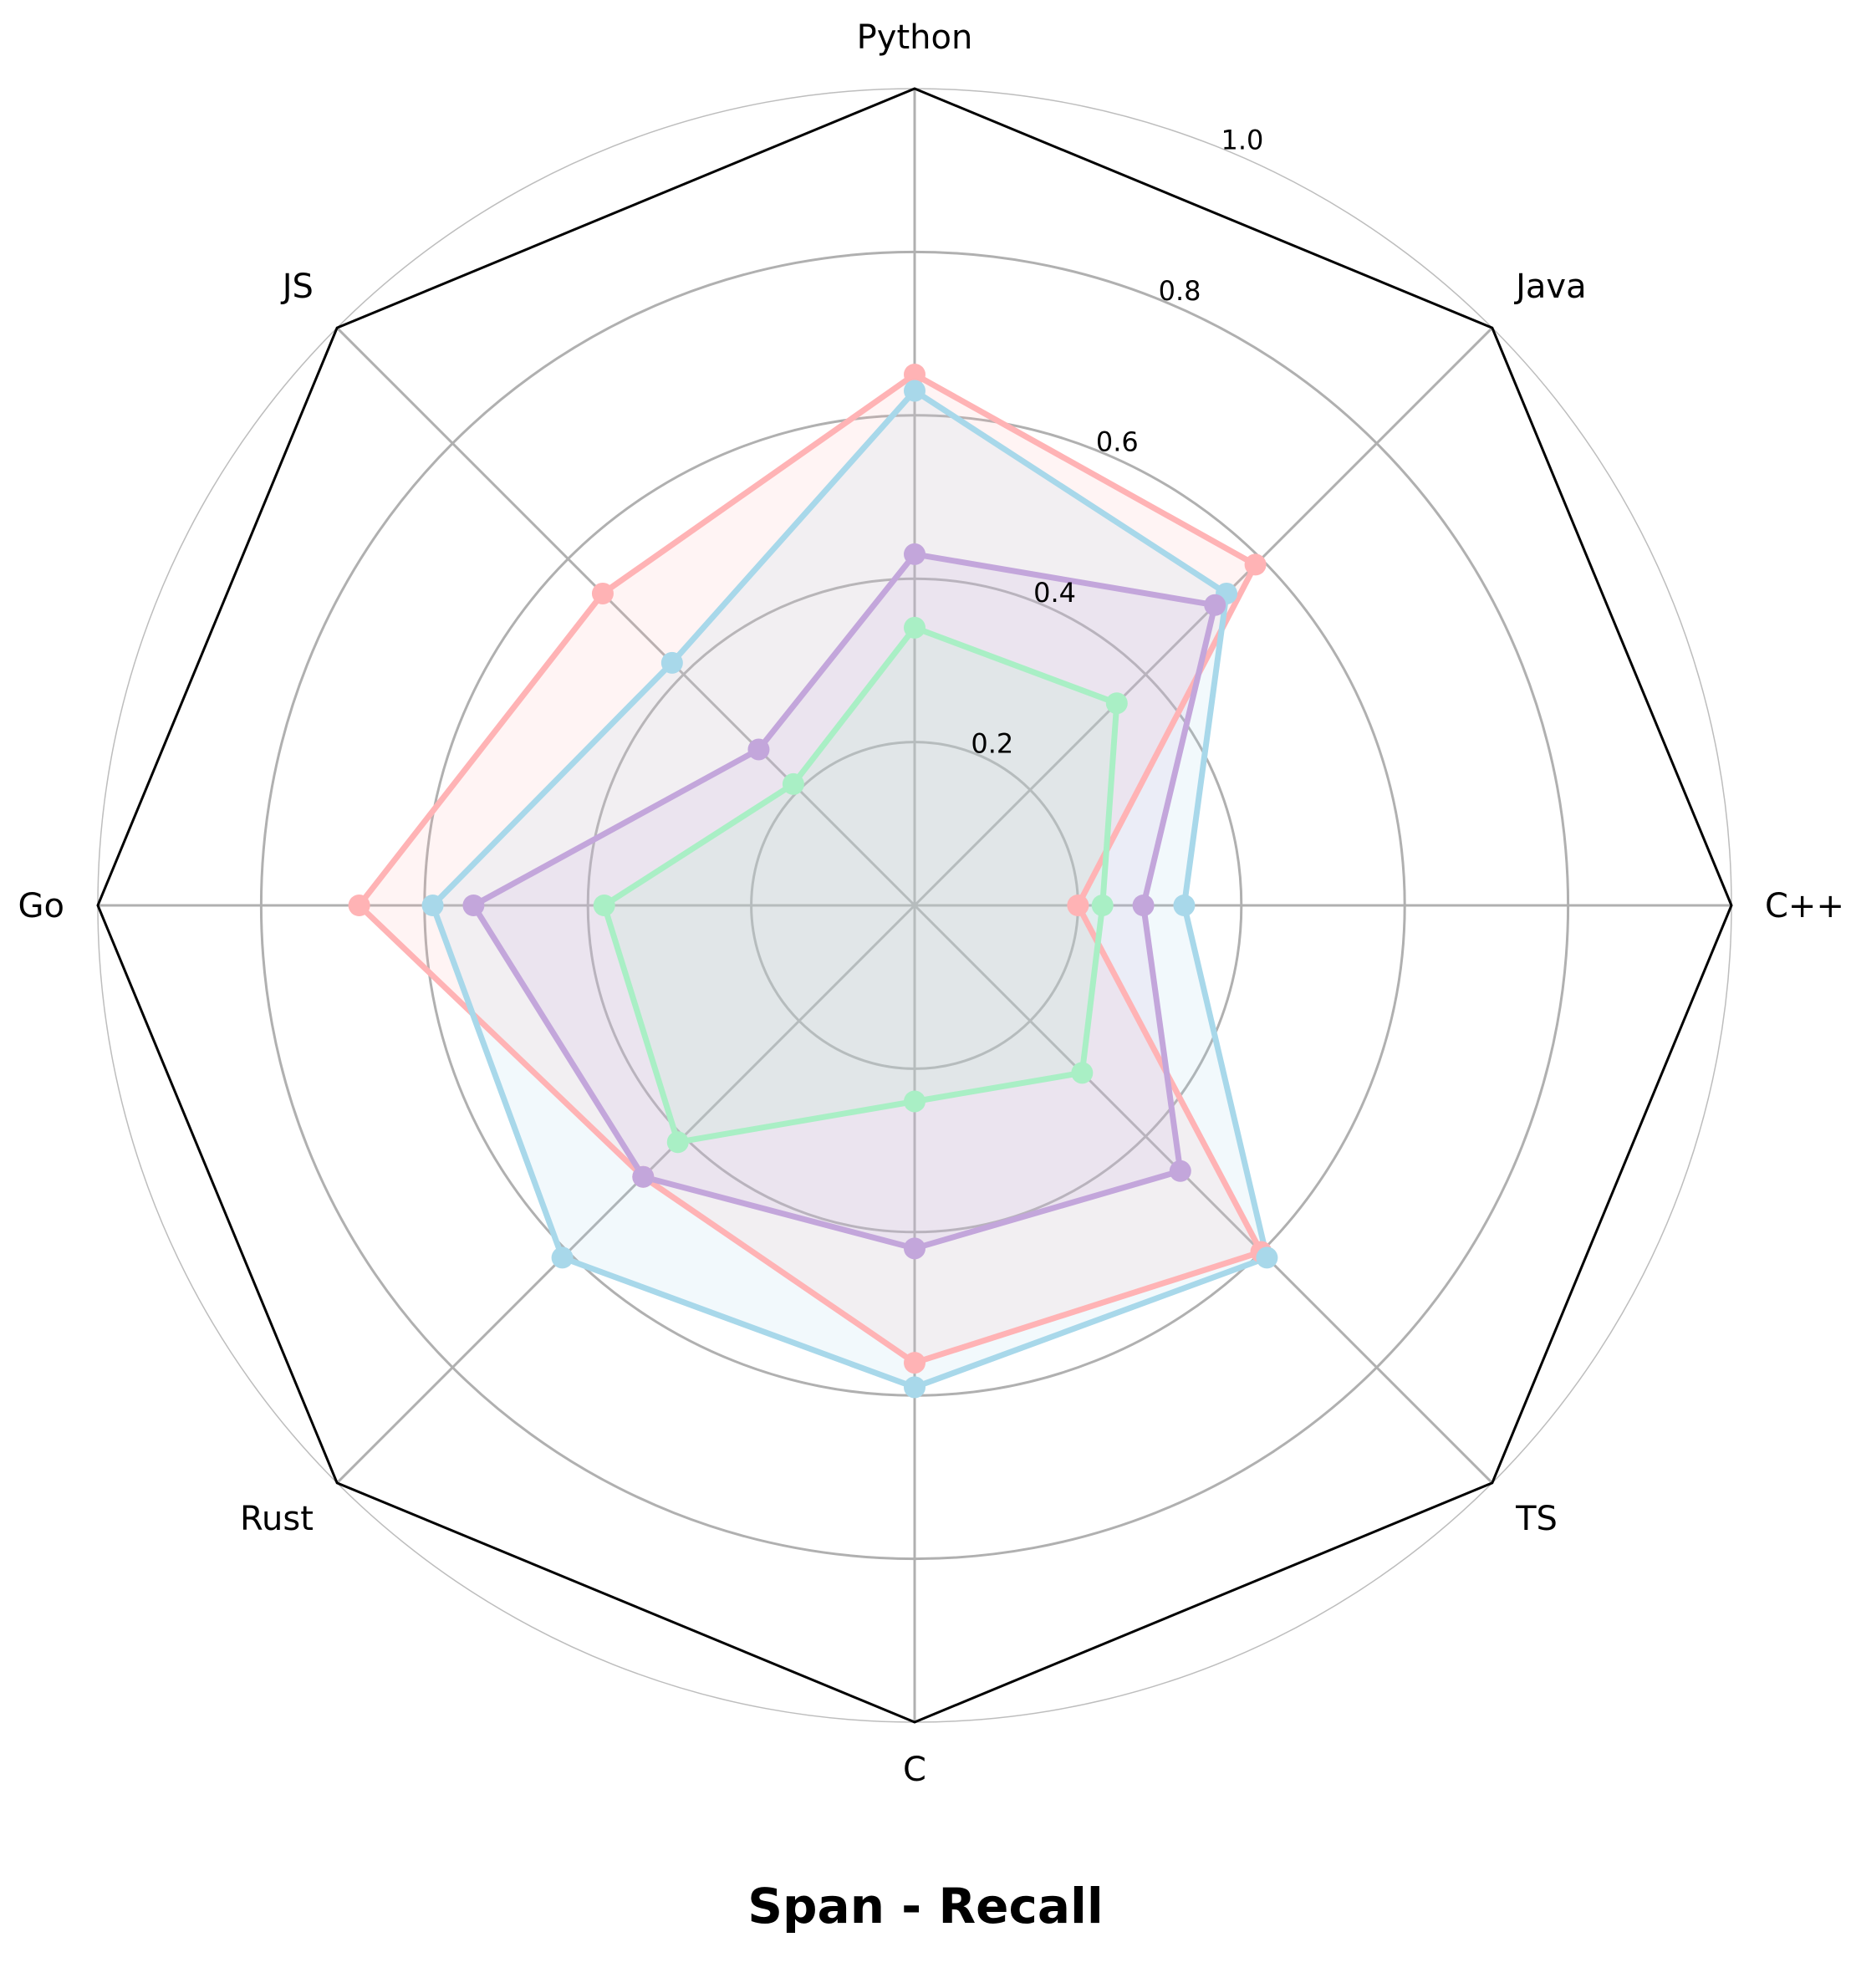  I want to click on r-tick-label-2: 0.6, so click(1118, 441).